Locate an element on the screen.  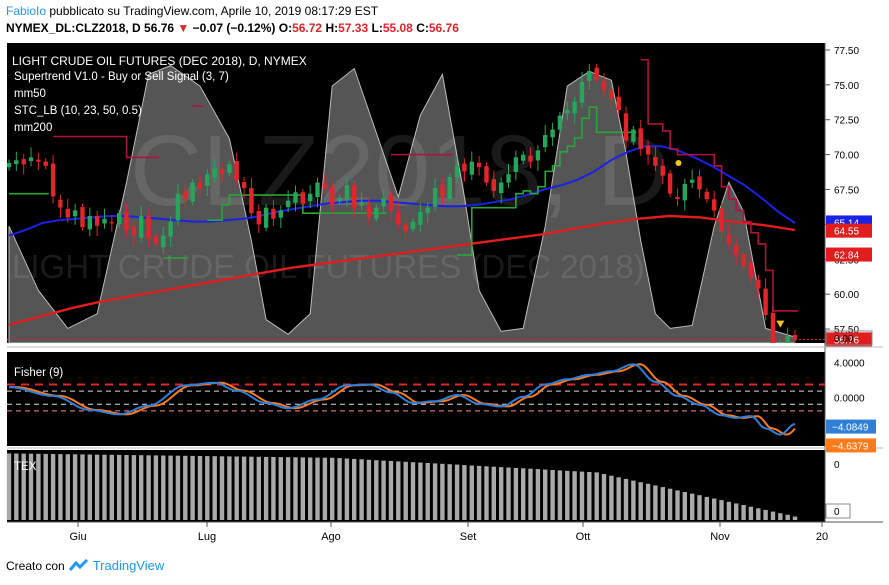
low-label: L: is located at coordinates (377, 28).